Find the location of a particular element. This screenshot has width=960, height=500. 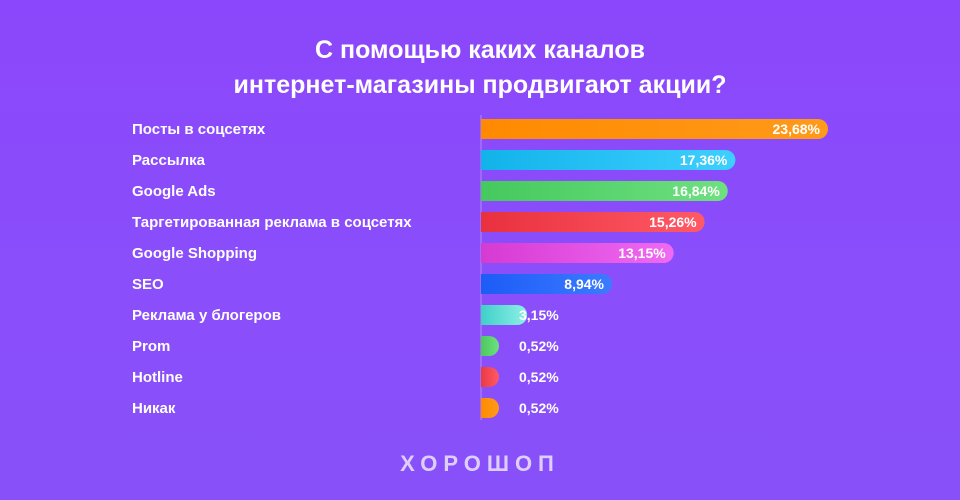

category-label: SEO is located at coordinates (148, 284).